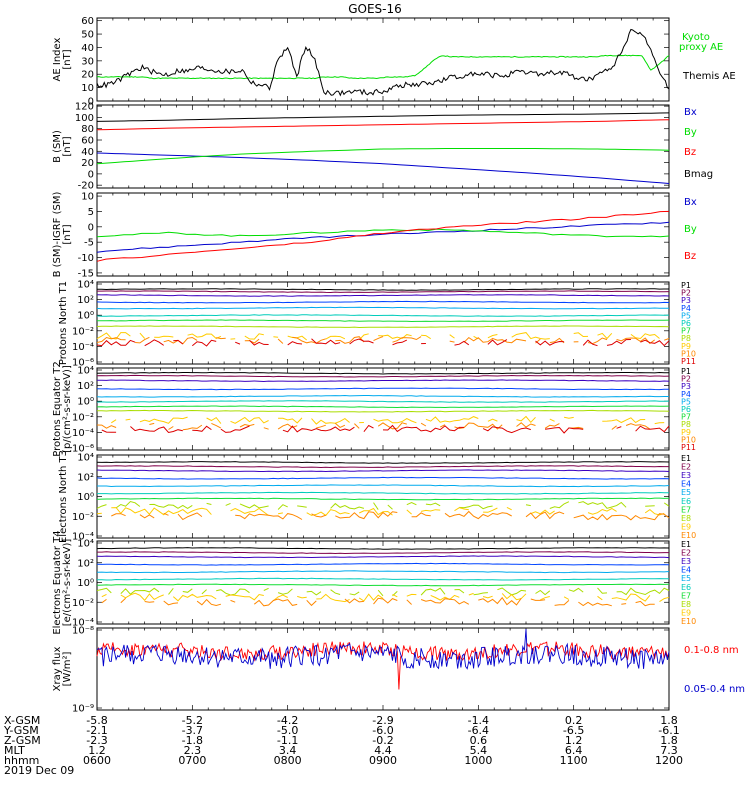 The width and height of the screenshot is (750, 800). What do you see at coordinates (91, 227) in the screenshot?
I see `y-tick-label: 0` at bounding box center [91, 227].